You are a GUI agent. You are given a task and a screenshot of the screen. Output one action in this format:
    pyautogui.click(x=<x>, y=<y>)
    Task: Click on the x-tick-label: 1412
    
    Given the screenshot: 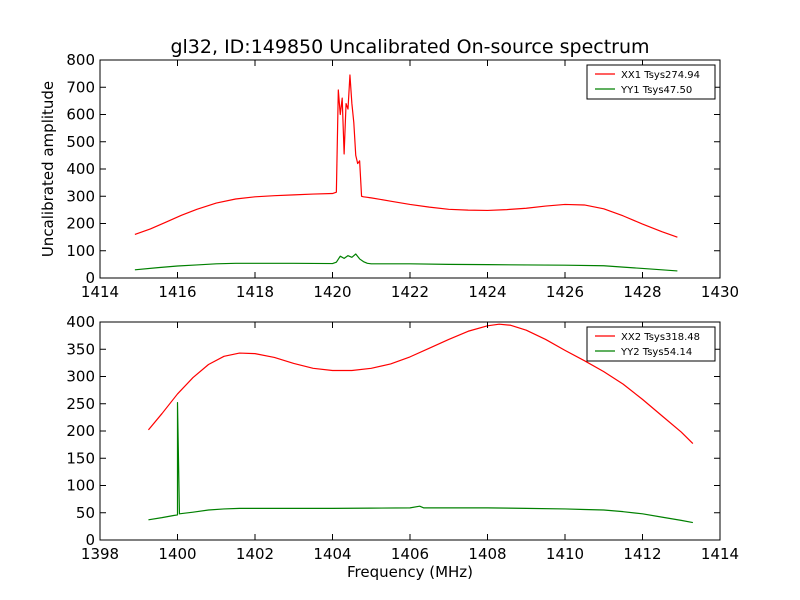 What is the action you would take?
    pyautogui.click(x=642, y=554)
    